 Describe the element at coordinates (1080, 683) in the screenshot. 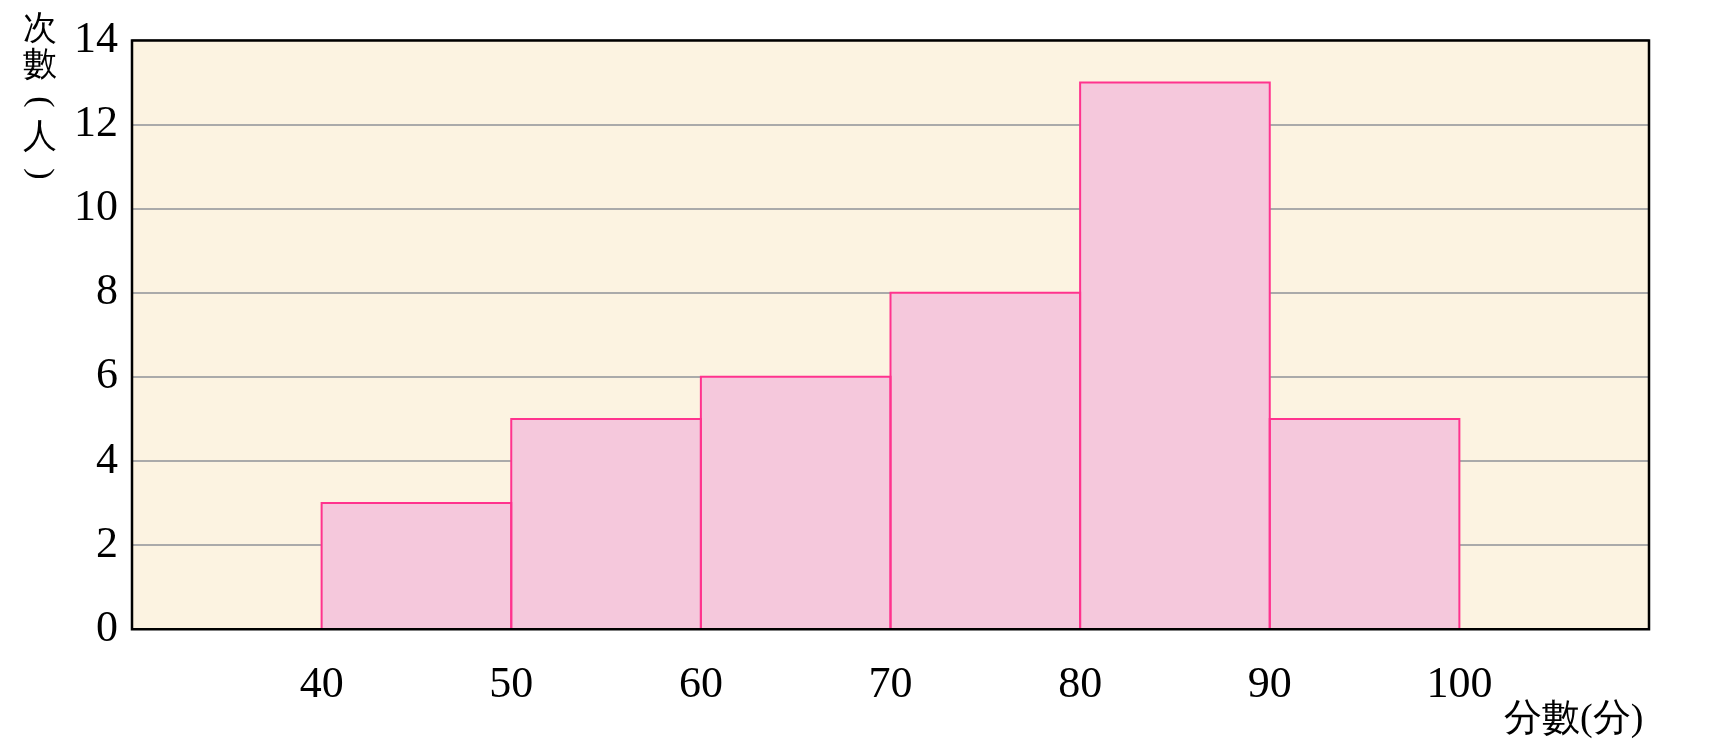

I see `x-tick-label: 80` at that location.